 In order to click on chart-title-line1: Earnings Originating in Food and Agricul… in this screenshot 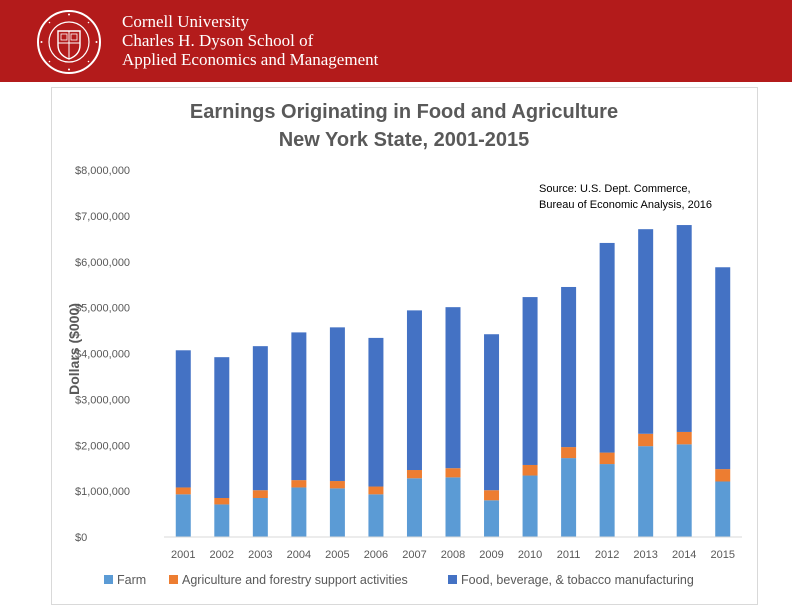, I will do `click(404, 112)`.